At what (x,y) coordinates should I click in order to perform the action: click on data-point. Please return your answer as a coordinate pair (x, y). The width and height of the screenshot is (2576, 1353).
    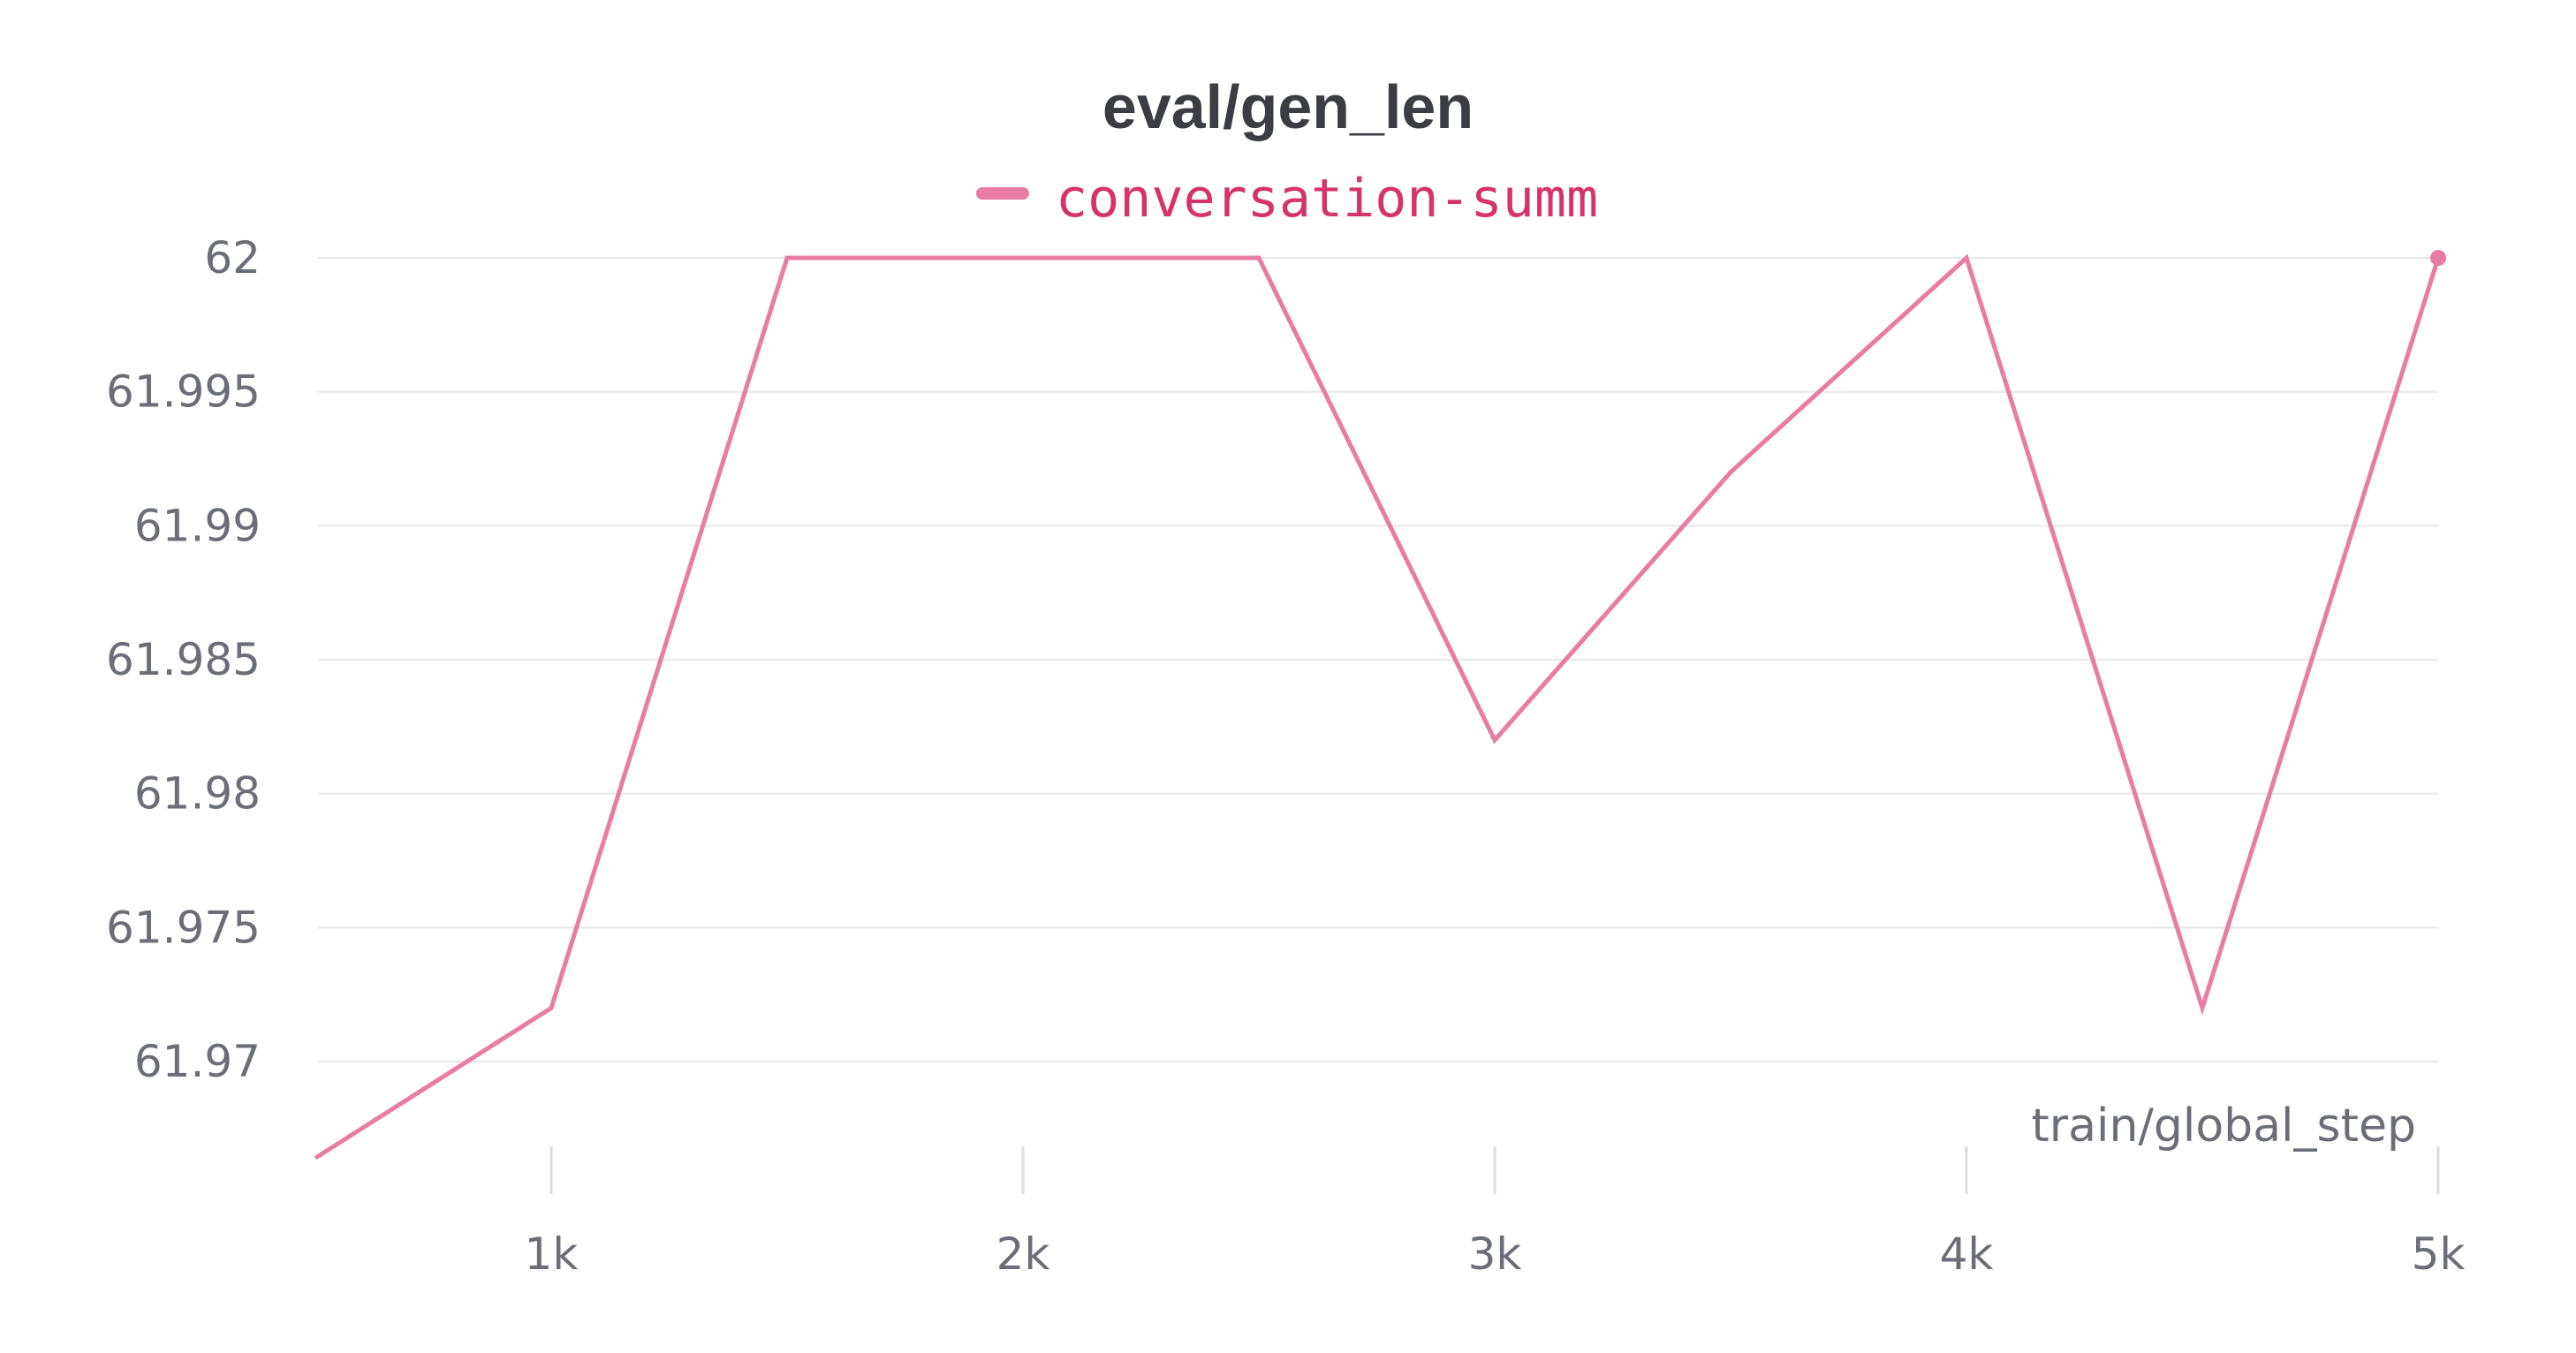
    Looking at the image, I should click on (2438, 258).